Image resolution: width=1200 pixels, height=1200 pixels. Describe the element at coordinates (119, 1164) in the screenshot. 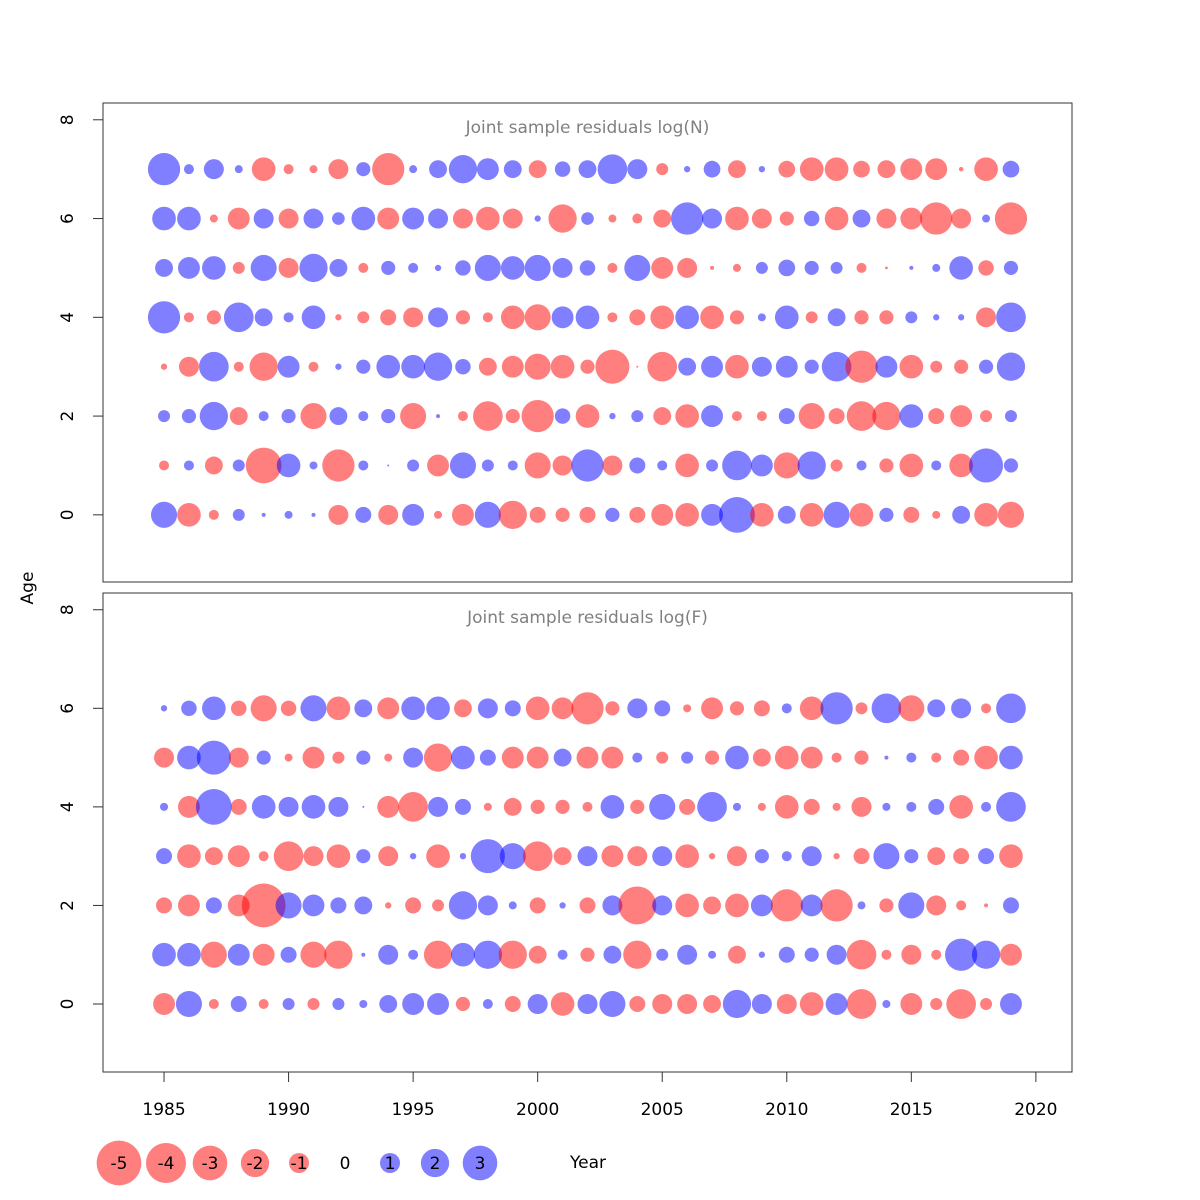

I see `legend-label: -5` at that location.